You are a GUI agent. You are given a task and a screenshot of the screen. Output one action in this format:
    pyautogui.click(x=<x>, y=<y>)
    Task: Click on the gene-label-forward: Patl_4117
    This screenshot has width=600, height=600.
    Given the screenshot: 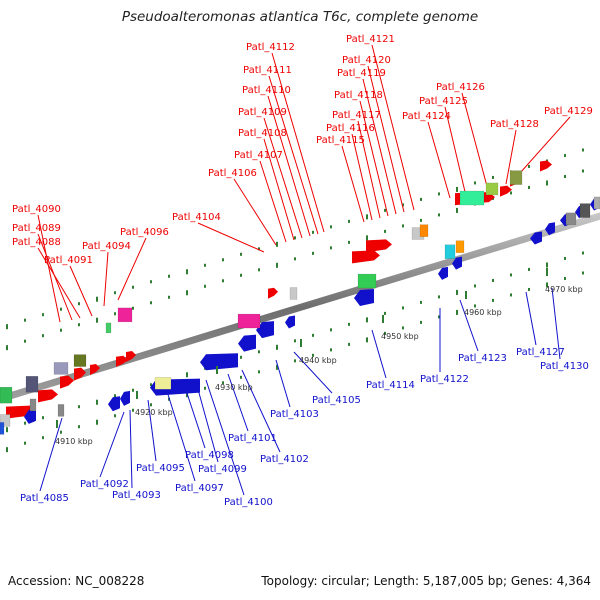 What is the action you would take?
    pyautogui.click(x=356, y=115)
    